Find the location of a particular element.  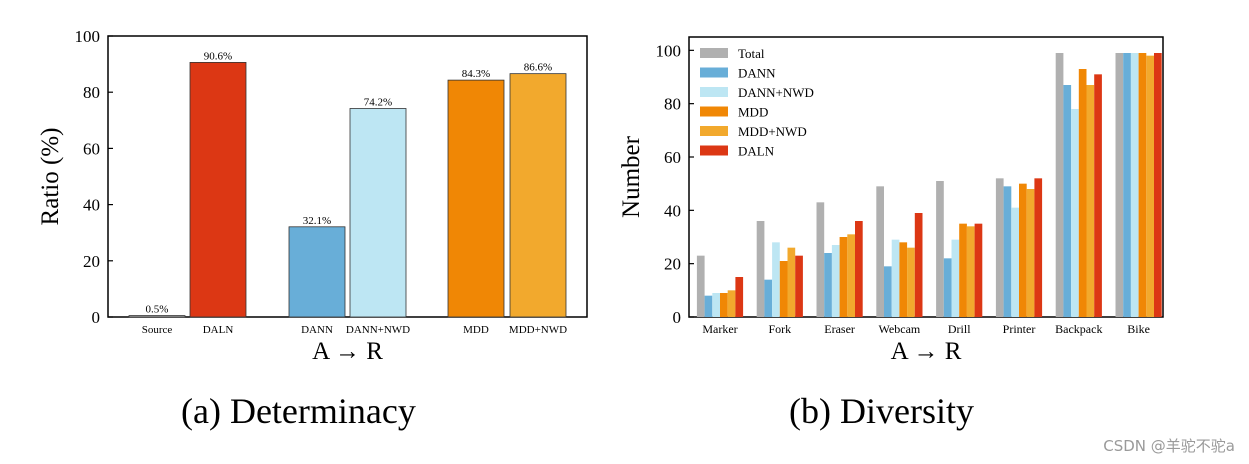

caption-b: (b) Diversity is located at coordinates (881, 411).